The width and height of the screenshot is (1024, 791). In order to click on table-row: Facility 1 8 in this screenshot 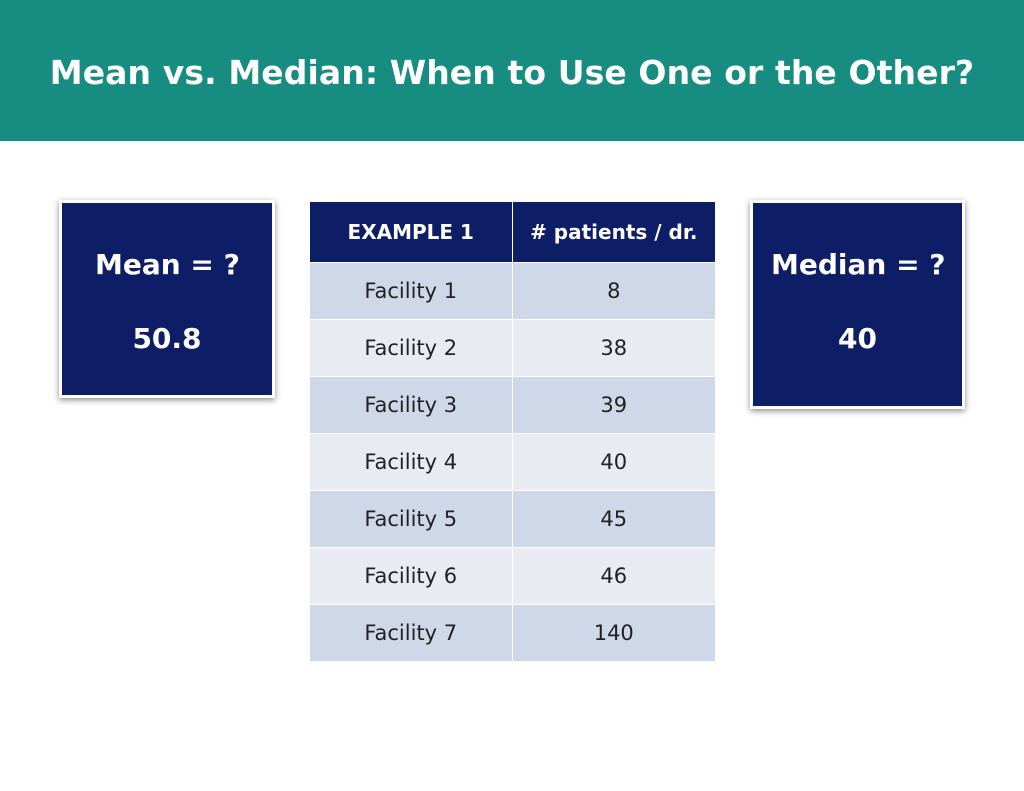, I will do `click(512, 291)`.